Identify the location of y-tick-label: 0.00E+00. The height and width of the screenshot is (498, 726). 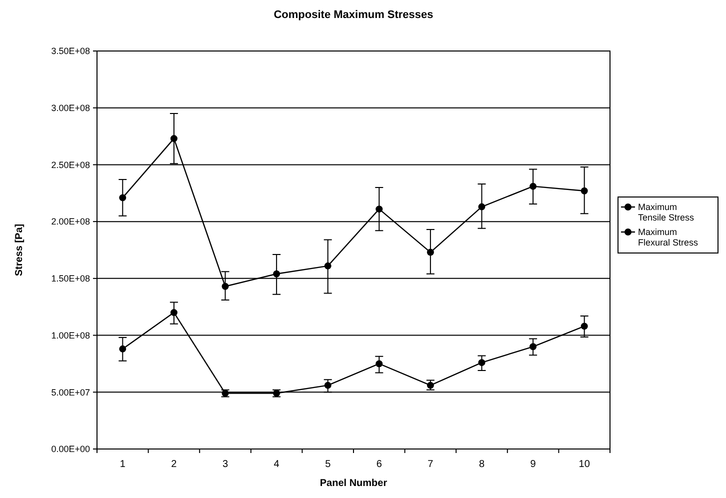
(70, 449).